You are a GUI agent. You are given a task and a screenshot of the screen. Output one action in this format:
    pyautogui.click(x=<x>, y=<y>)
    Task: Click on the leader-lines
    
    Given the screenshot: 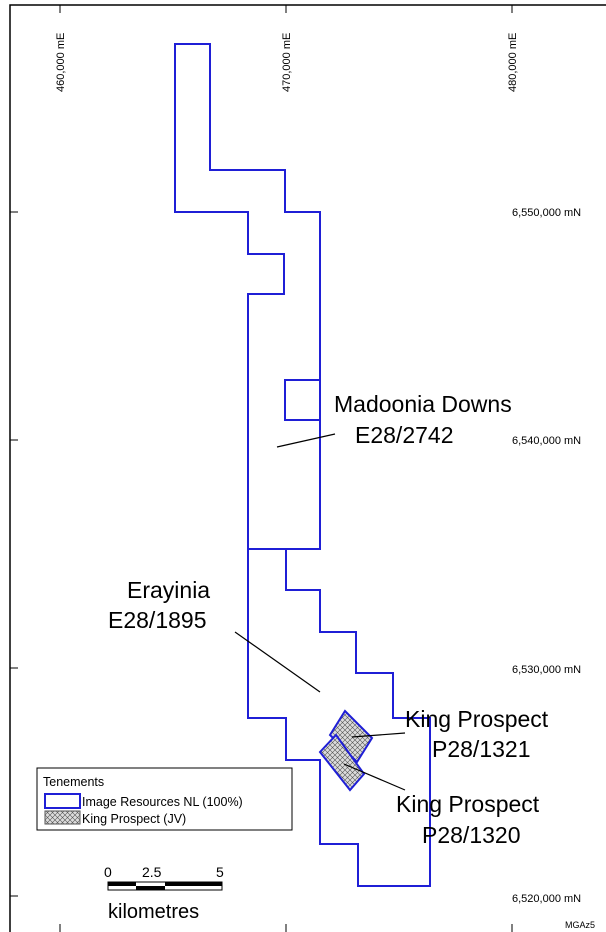 What is the action you would take?
    pyautogui.click(x=320, y=612)
    